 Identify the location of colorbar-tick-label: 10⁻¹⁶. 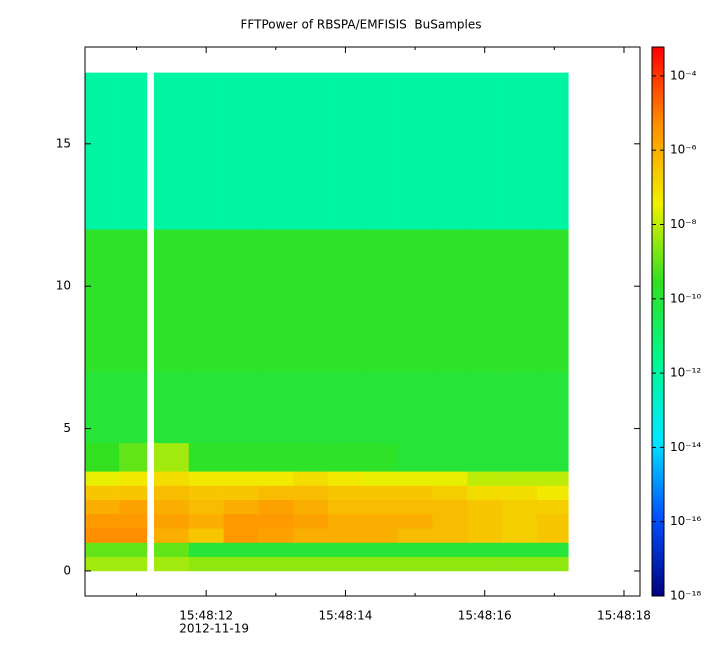
(685, 521).